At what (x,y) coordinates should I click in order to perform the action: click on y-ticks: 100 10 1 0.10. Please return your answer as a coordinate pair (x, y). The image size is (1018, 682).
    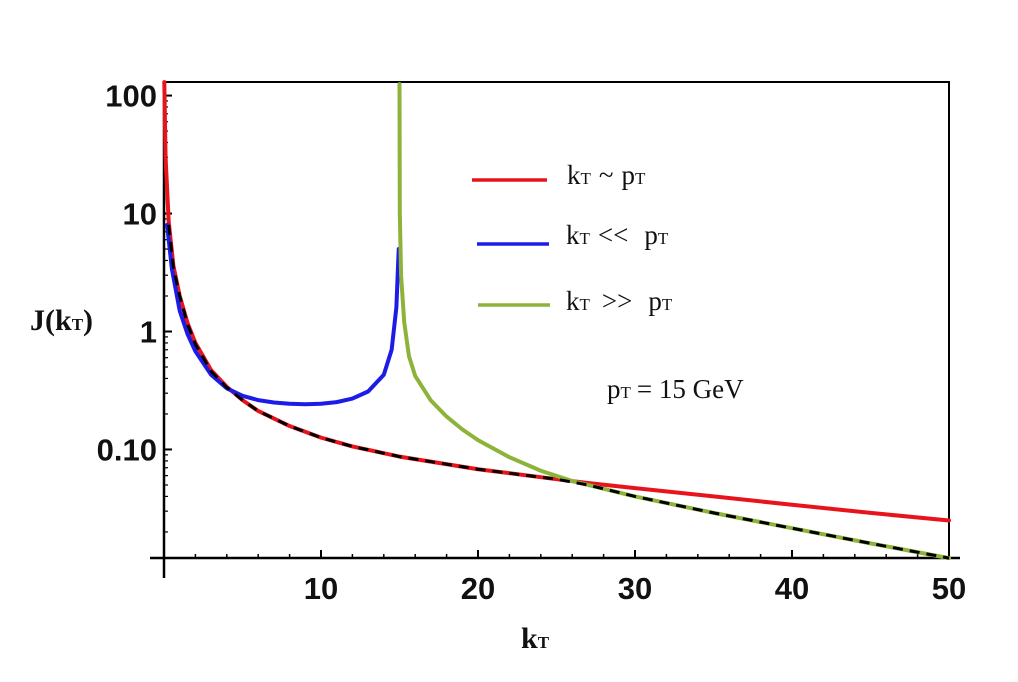
    Looking at the image, I should click on (134, 306).